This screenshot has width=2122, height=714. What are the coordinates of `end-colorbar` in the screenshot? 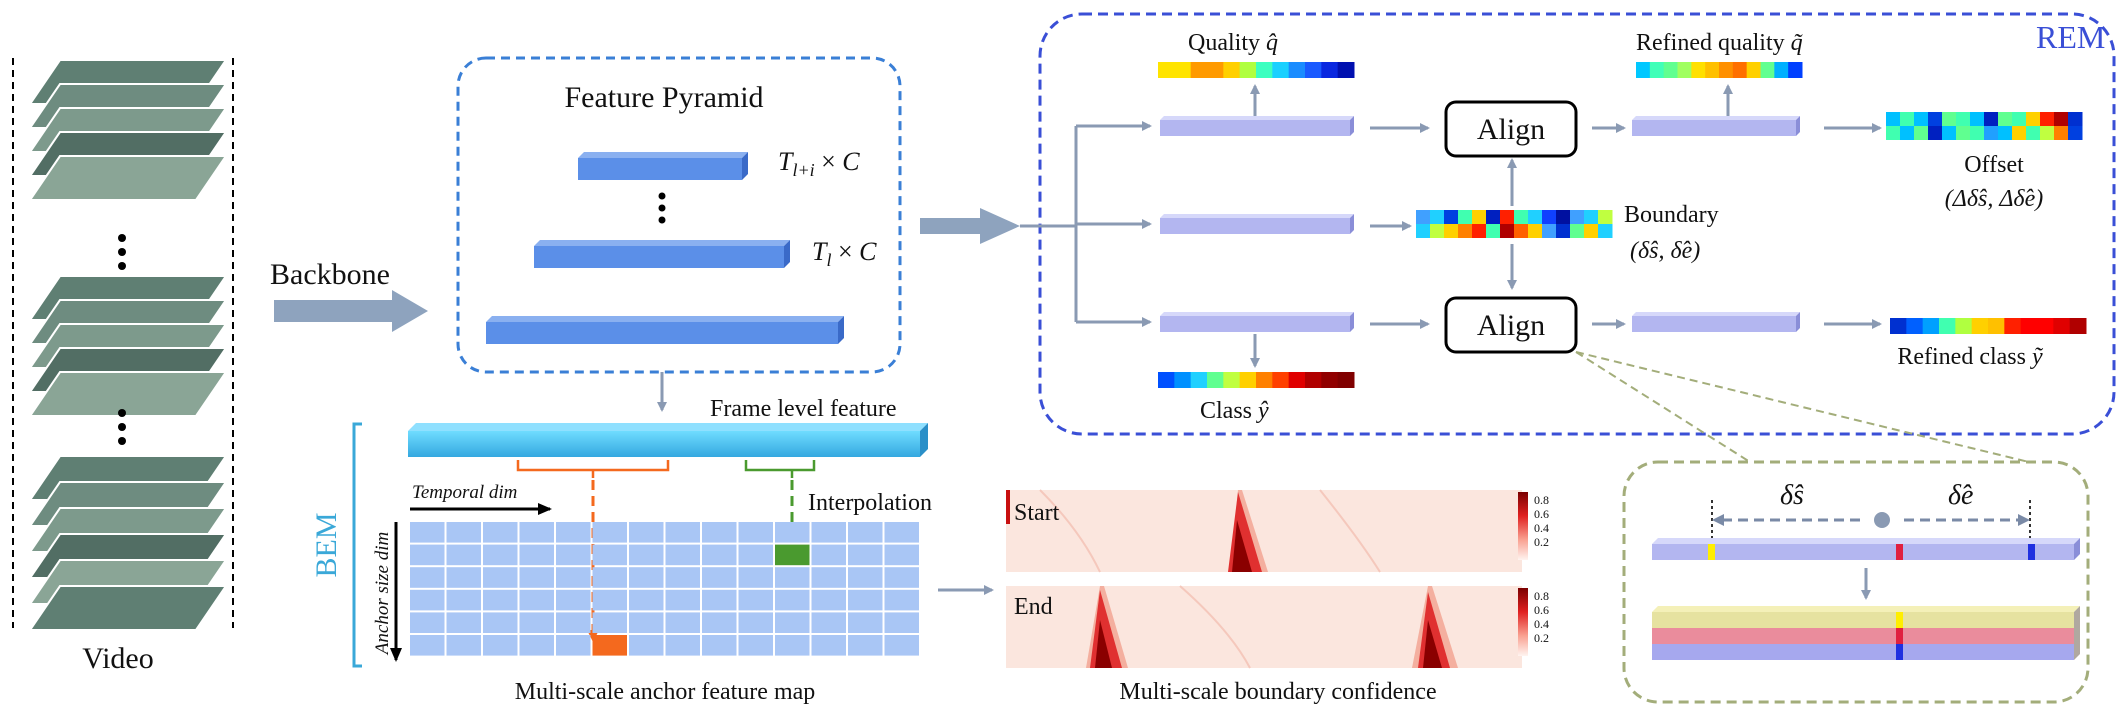 It's located at (1523, 622).